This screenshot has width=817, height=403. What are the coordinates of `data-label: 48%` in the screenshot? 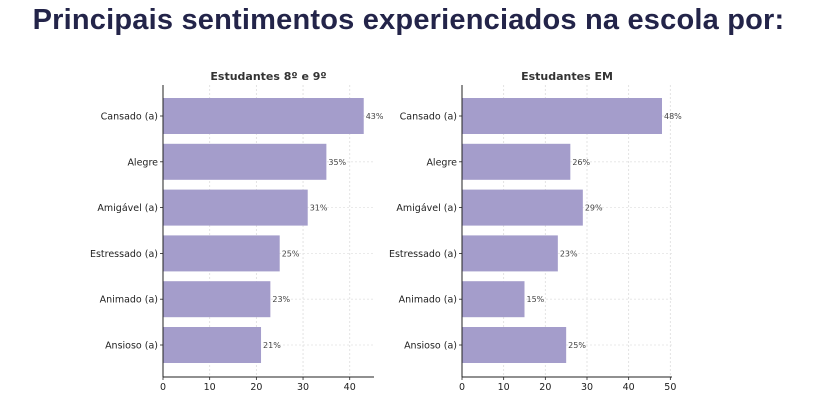 It's located at (673, 116).